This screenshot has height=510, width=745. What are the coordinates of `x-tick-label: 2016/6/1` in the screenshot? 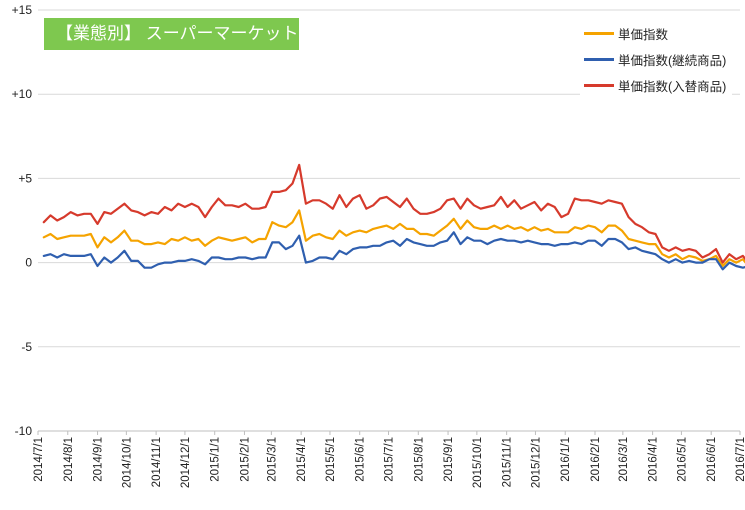 It's located at (712, 459).